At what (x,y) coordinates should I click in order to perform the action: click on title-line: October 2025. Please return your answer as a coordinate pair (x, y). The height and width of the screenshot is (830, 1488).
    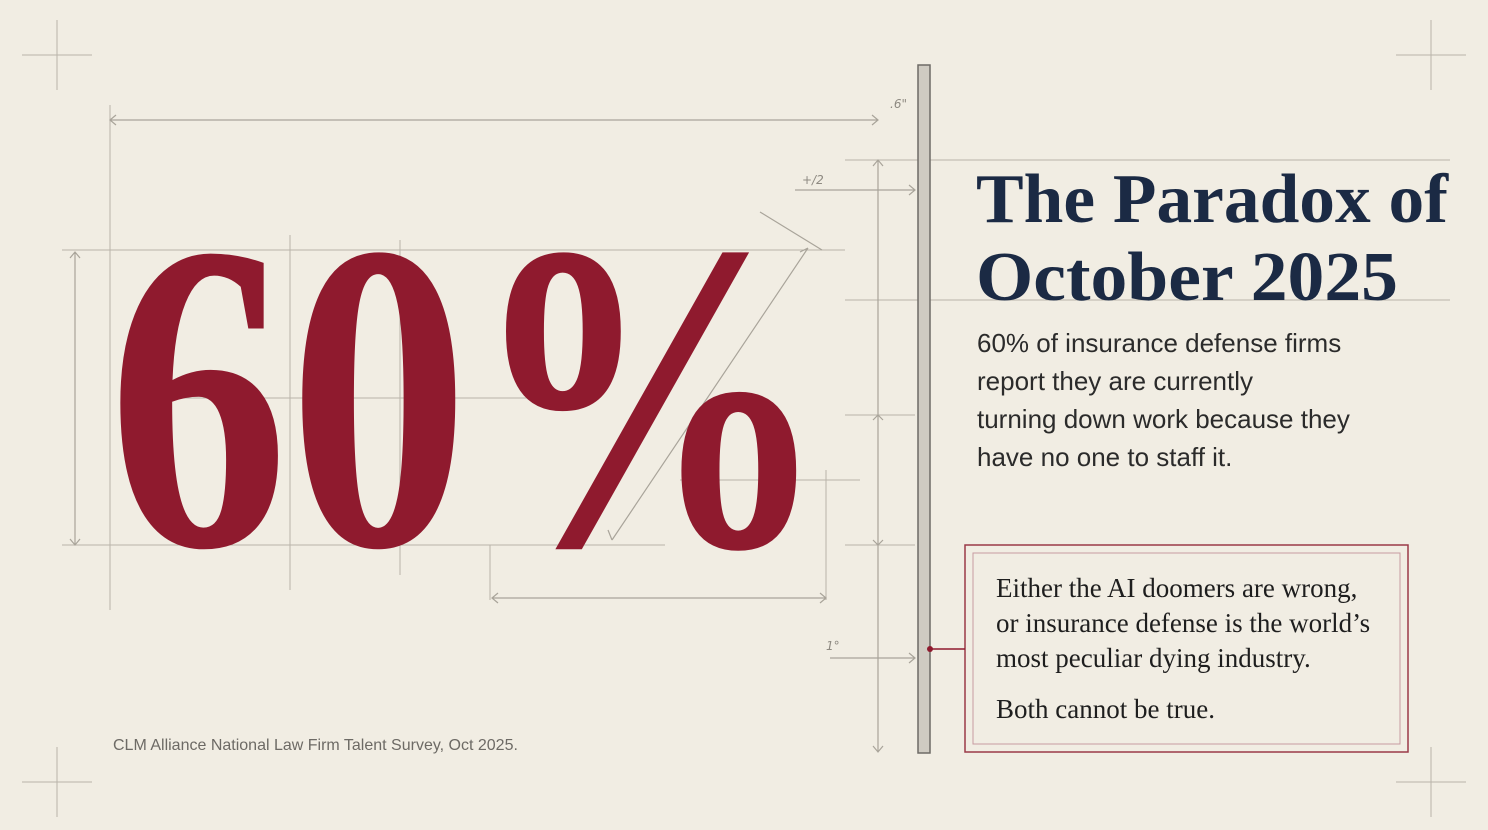
    Looking at the image, I should click on (1187, 277).